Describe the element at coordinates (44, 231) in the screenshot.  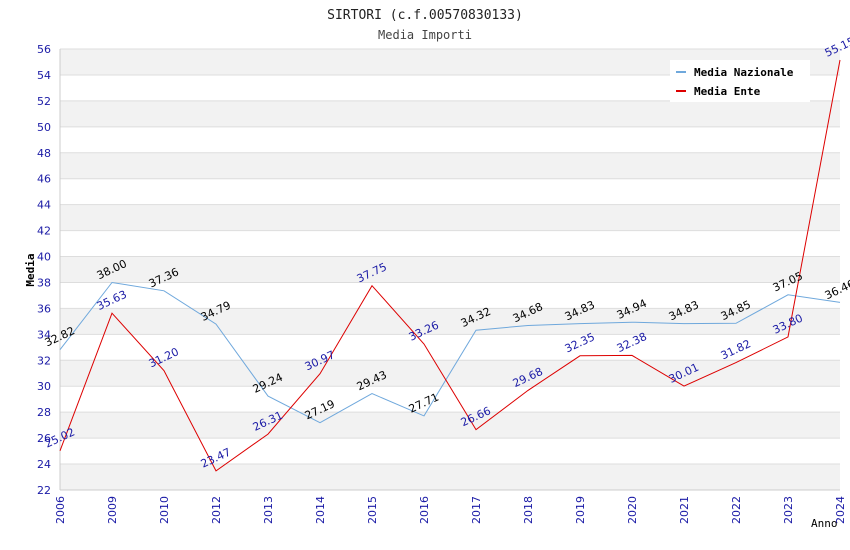
I see `y-tick-label: 42` at that location.